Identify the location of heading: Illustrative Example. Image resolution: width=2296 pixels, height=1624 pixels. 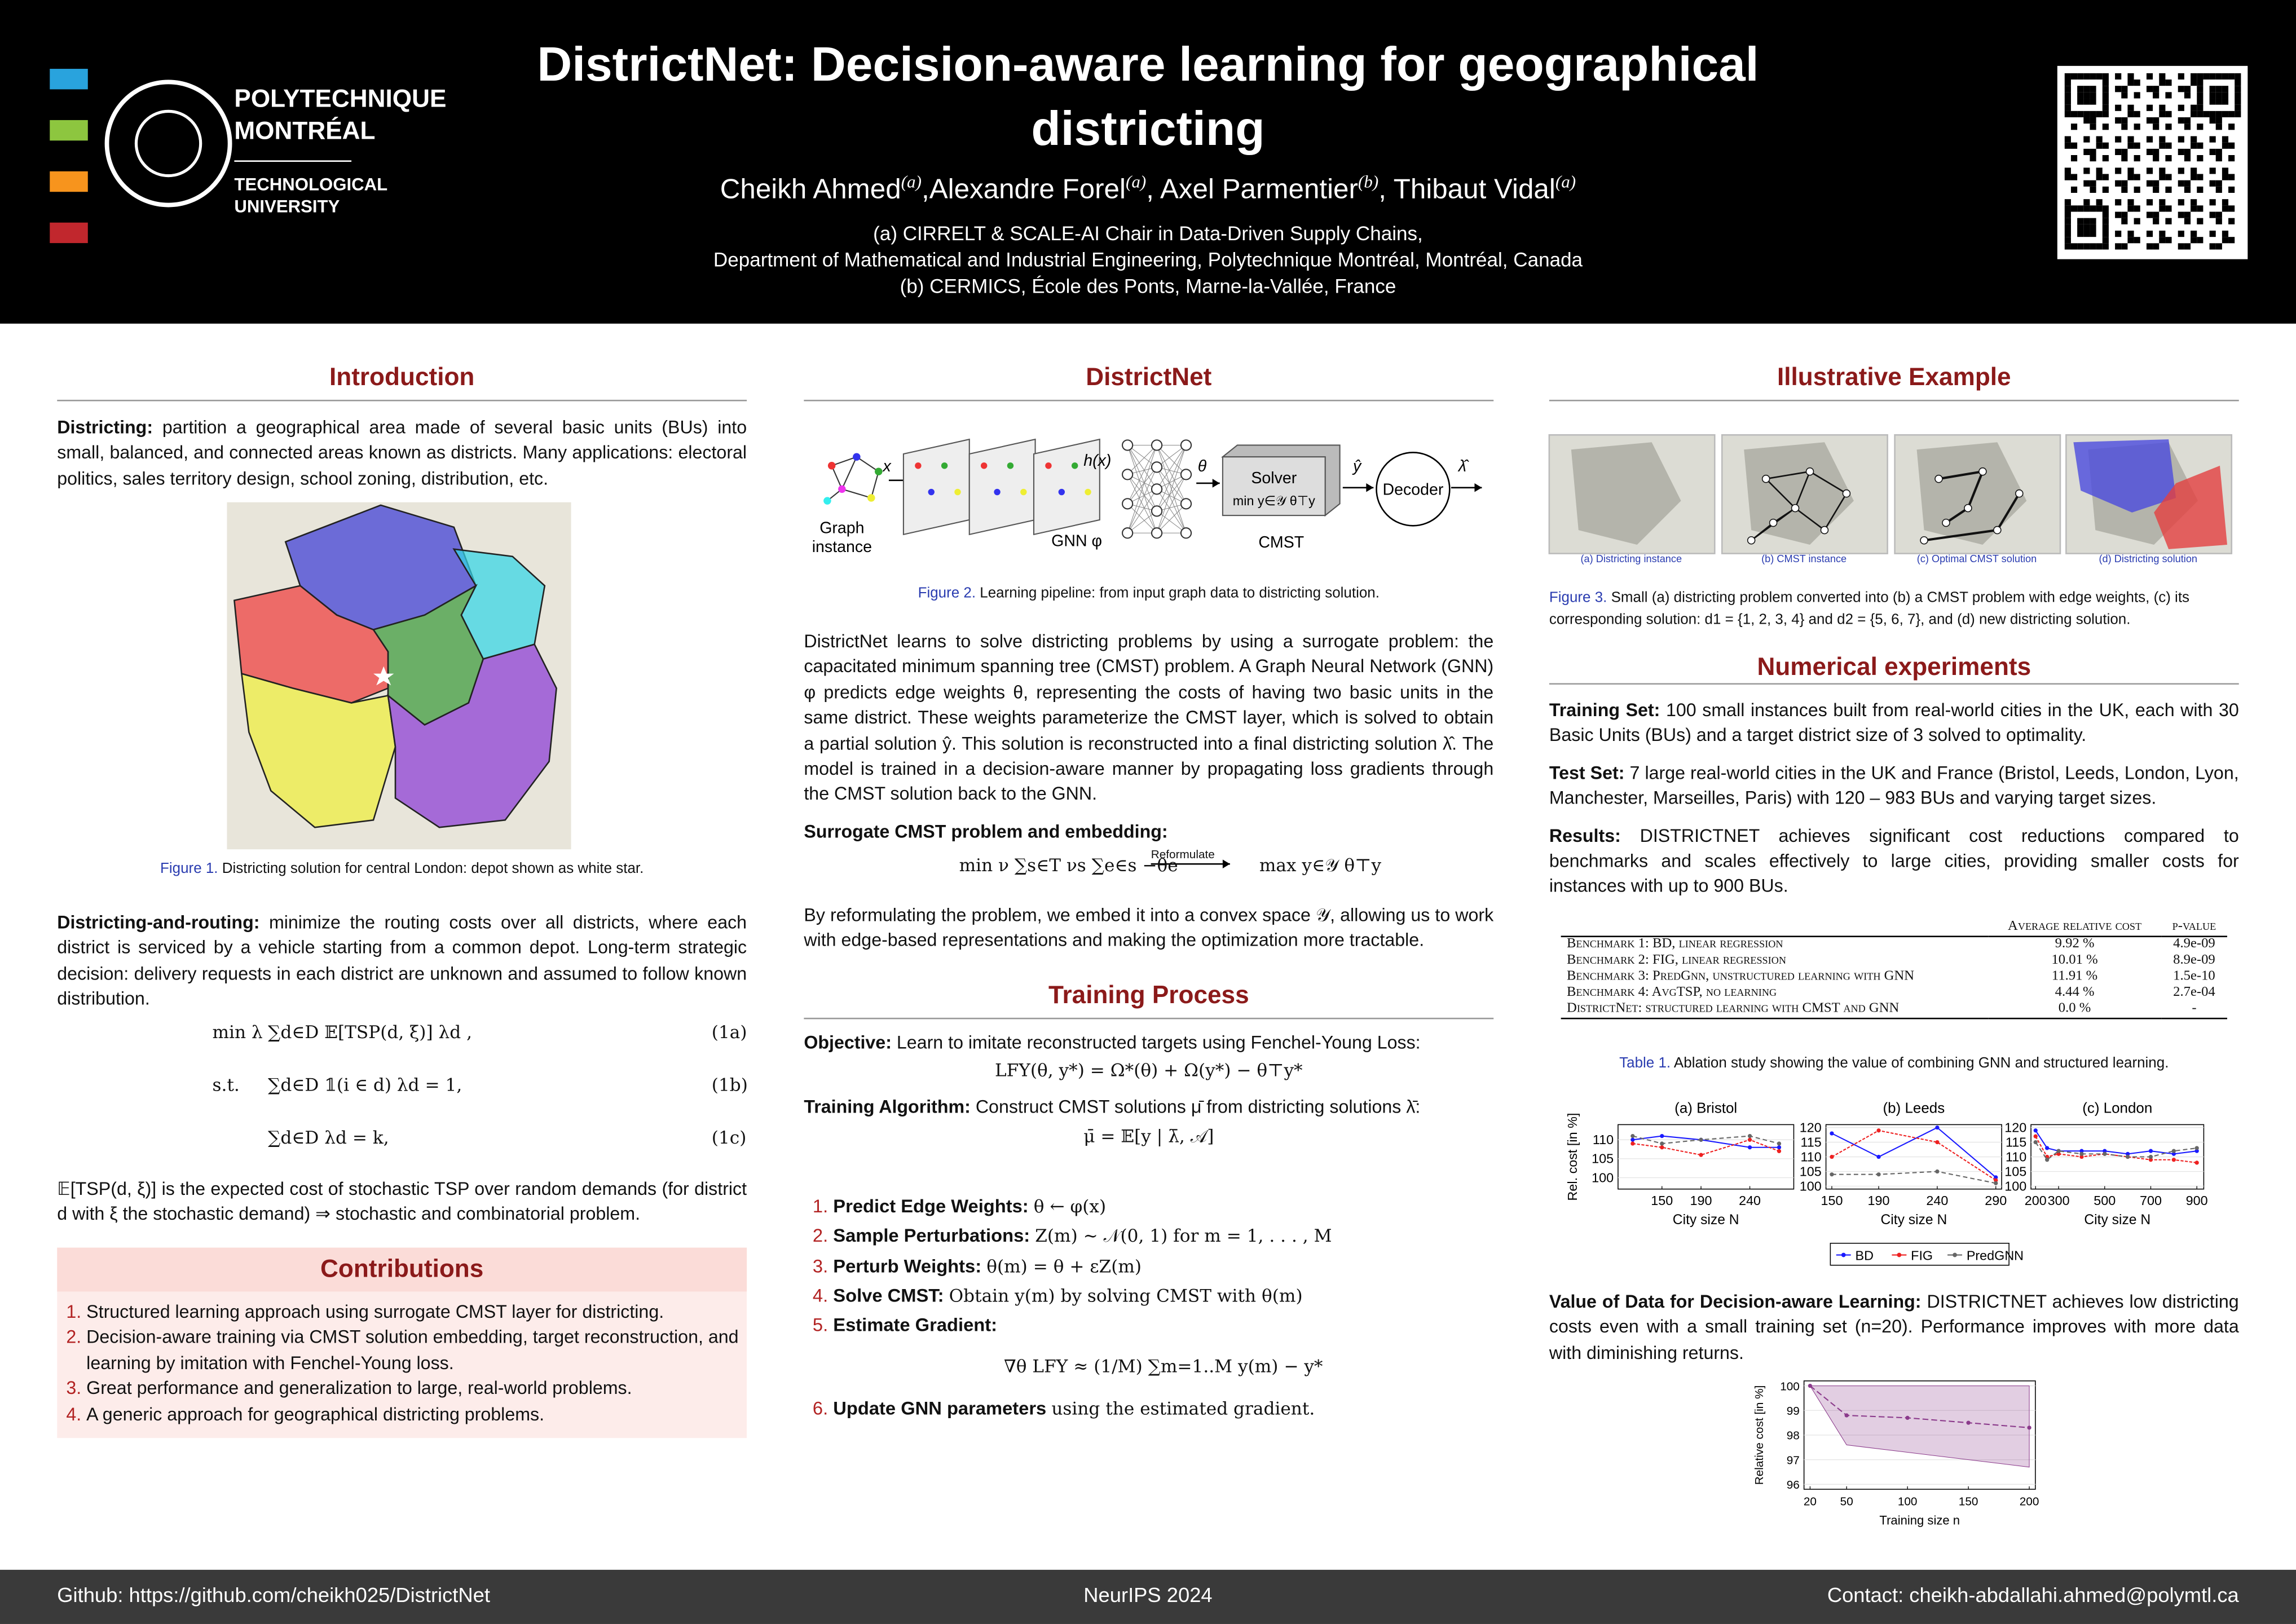
(1894, 382).